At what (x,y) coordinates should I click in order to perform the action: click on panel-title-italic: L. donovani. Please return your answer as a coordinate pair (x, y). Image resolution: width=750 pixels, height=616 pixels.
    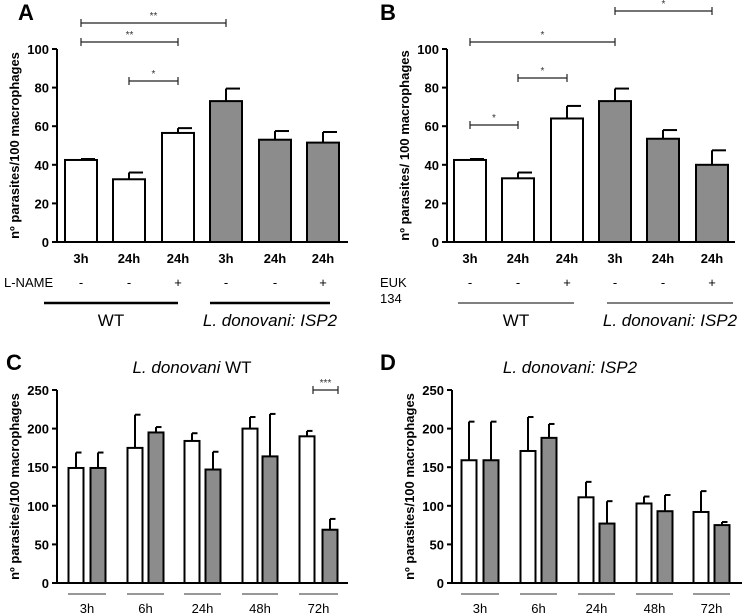
    Looking at the image, I should click on (176, 367).